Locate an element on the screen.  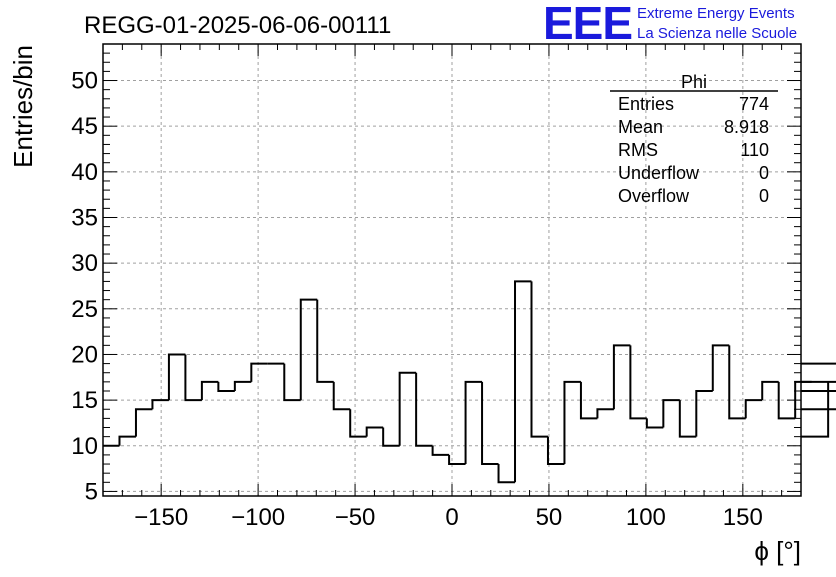
stats-label-rms: RMS is located at coordinates (638, 150).